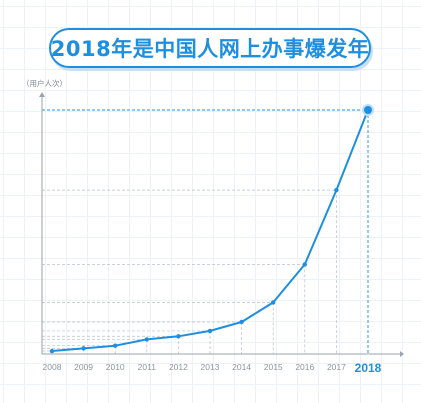 The width and height of the screenshot is (421, 403). I want to click on chart-title: 2018年是中国人网上办事爆发年, so click(210, 49).